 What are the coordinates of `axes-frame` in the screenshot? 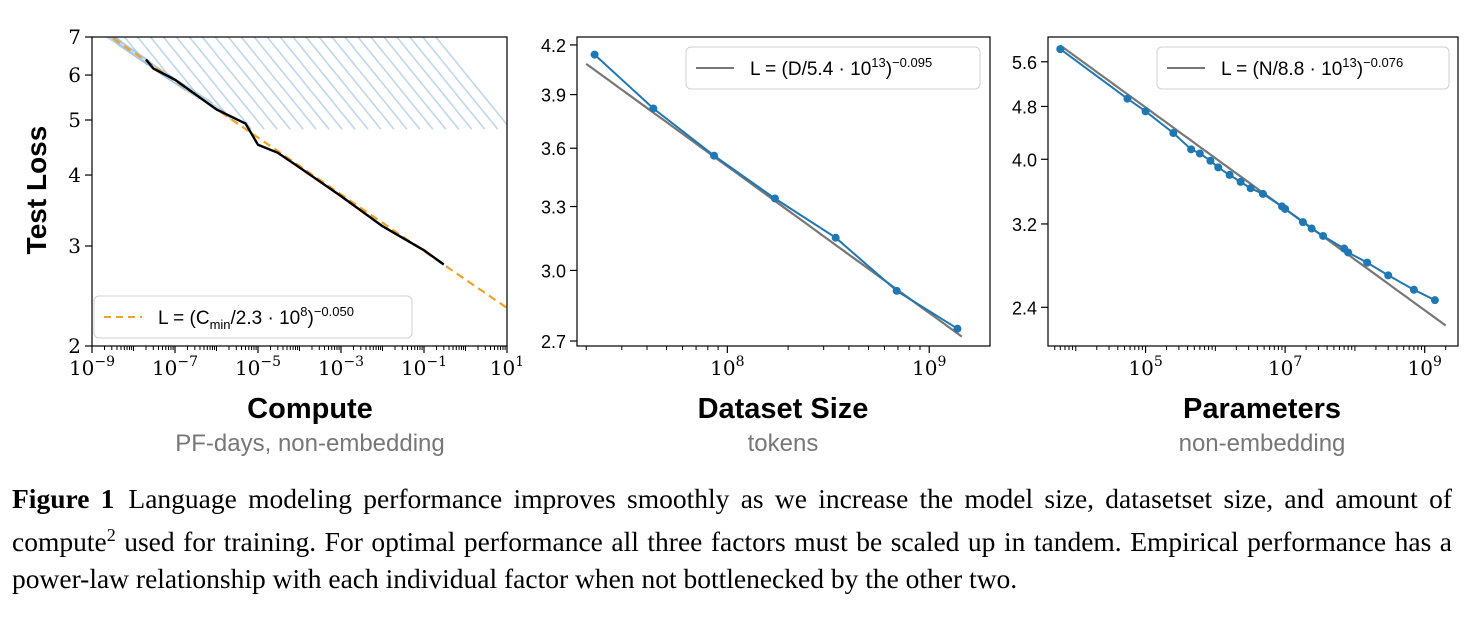 It's located at (1253, 191).